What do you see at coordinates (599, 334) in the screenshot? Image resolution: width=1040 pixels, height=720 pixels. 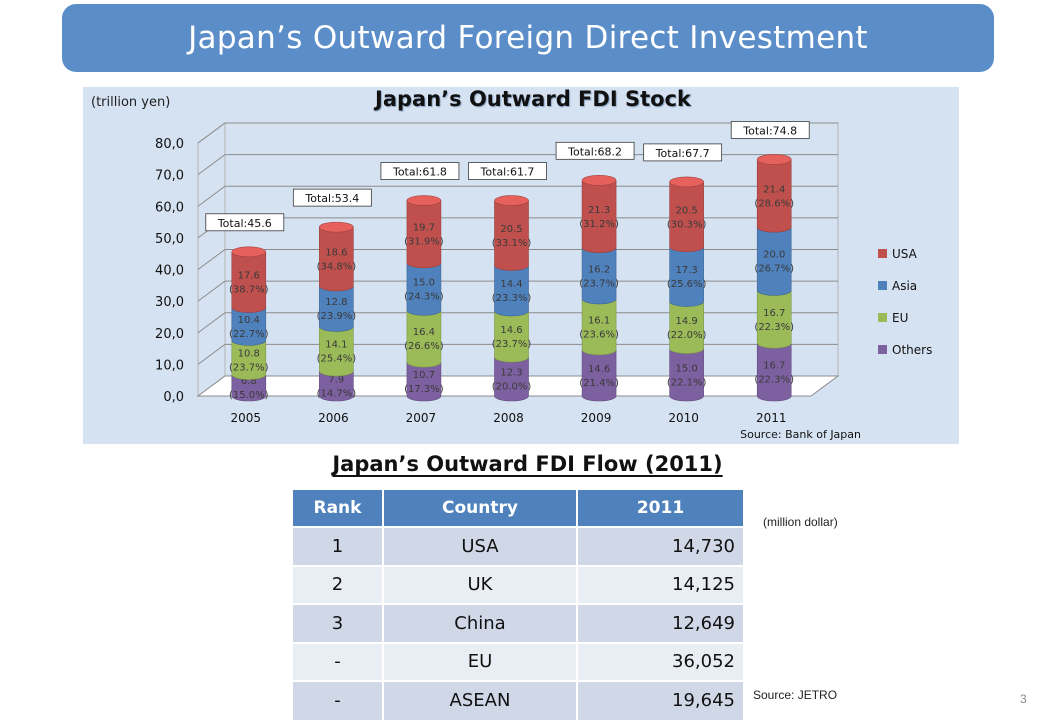 I see `data-label-percent: (23.6%)` at bounding box center [599, 334].